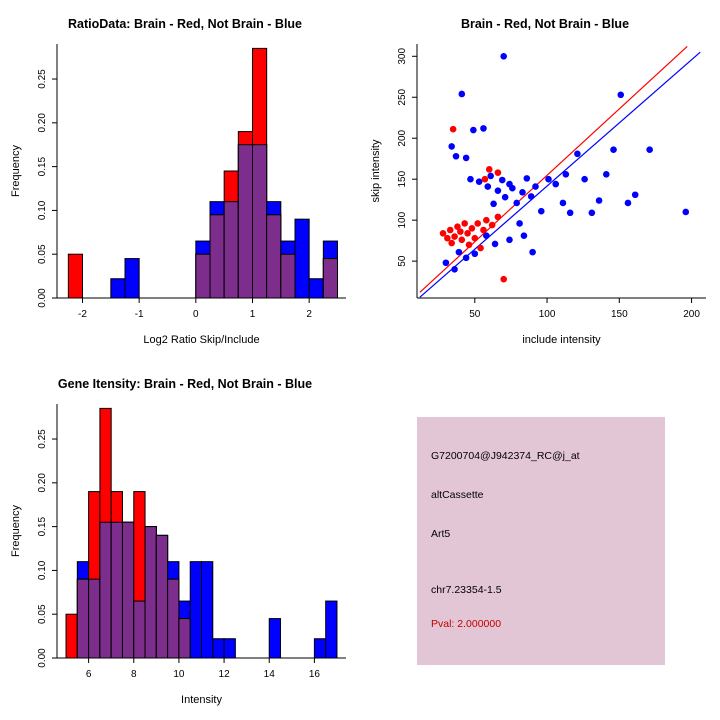  Describe the element at coordinates (134, 674) in the screenshot. I see `svg-text: 8` at that location.